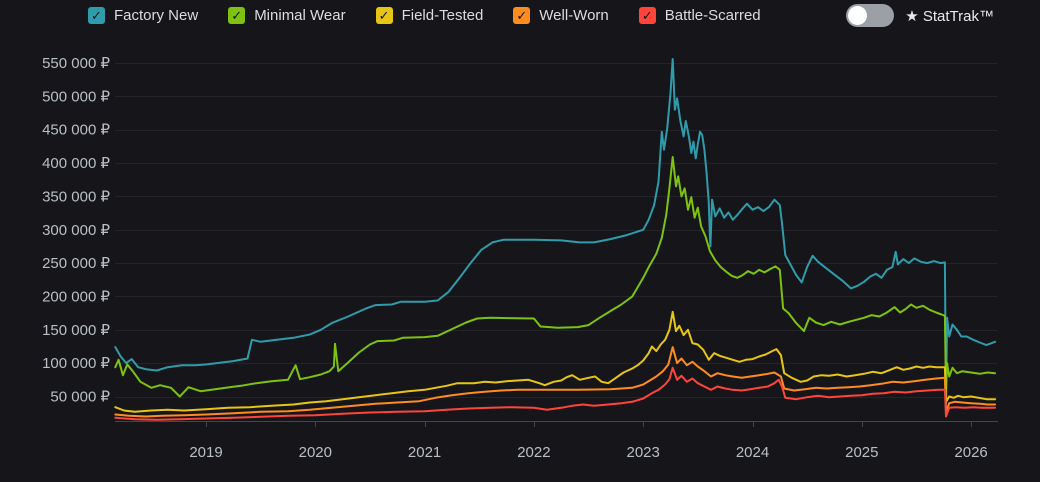  I want to click on legend-item-well-worn: ✓ Well-Worn, so click(561, 15).